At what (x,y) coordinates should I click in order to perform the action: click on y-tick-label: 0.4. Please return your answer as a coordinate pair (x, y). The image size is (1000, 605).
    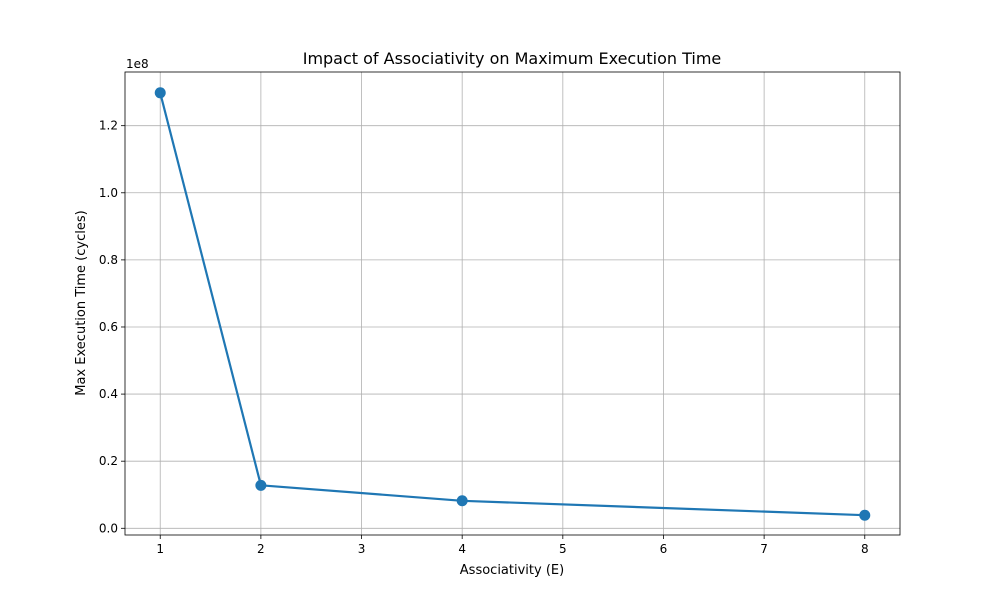
    Looking at the image, I should click on (108, 394).